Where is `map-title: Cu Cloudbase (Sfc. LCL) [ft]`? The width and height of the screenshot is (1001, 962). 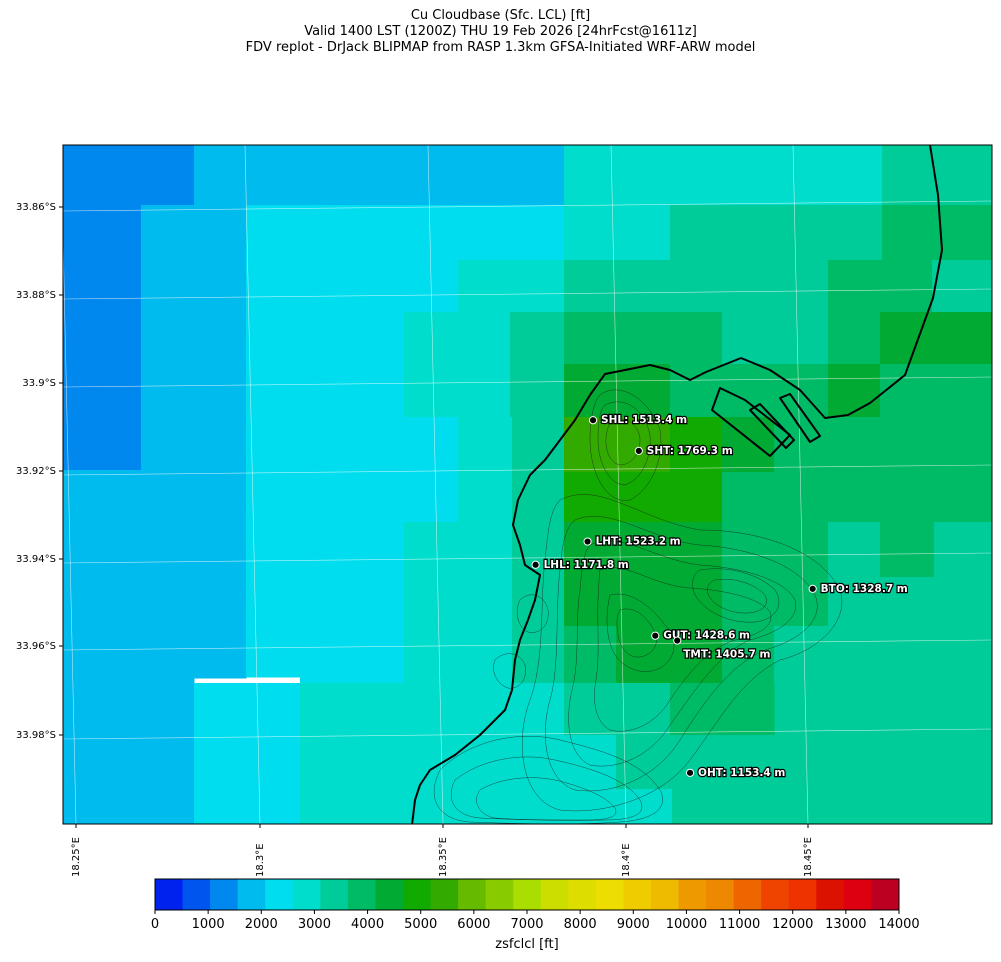
map-title: Cu Cloudbase (Sfc. LCL) [ft] is located at coordinates (500, 15).